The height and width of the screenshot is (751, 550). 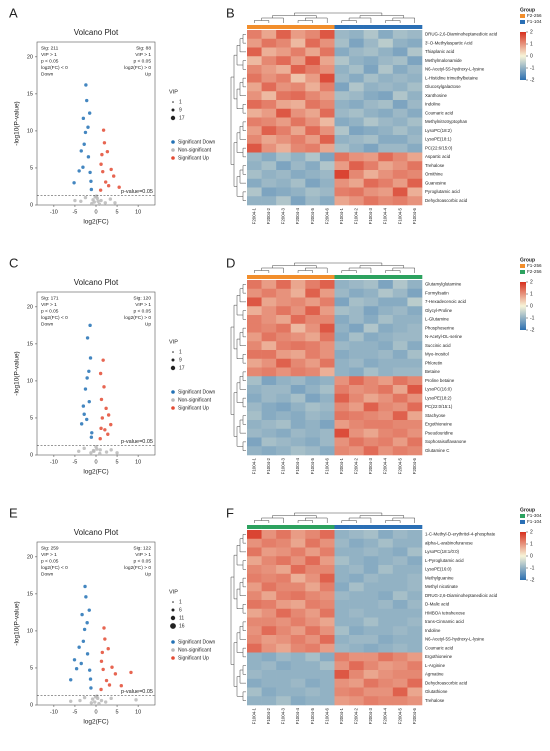 I want to click on colorbar-tick-label: 1, so click(x=531, y=294).